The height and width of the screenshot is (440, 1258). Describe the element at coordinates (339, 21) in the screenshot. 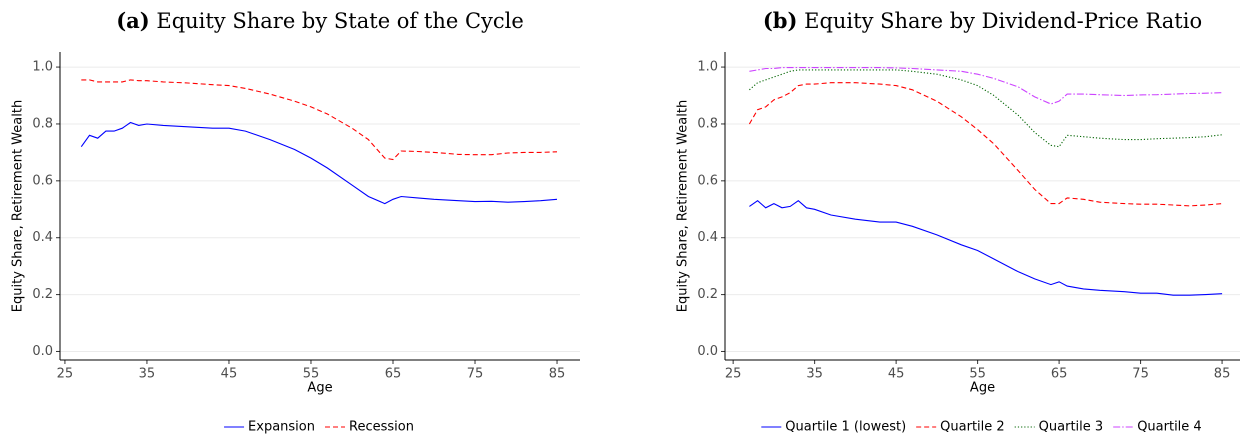

I see `title-text: Equity Share by State of the Cycle` at that location.